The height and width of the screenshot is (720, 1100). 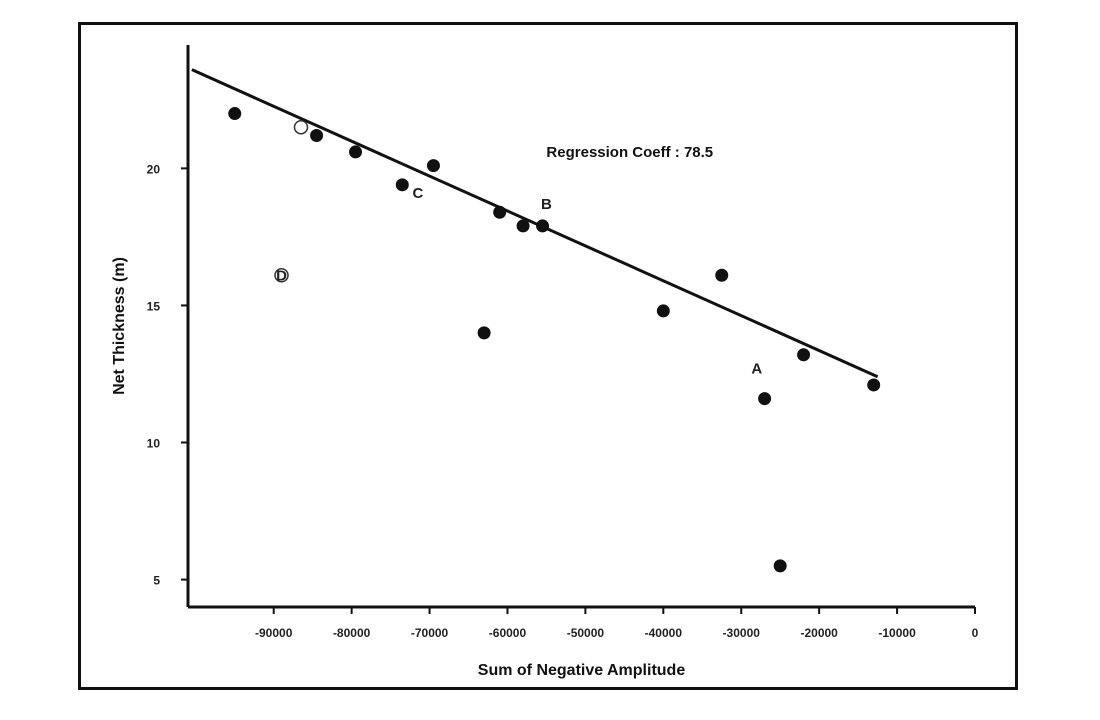 What do you see at coordinates (546, 204) in the screenshot?
I see `point-annotation: B` at bounding box center [546, 204].